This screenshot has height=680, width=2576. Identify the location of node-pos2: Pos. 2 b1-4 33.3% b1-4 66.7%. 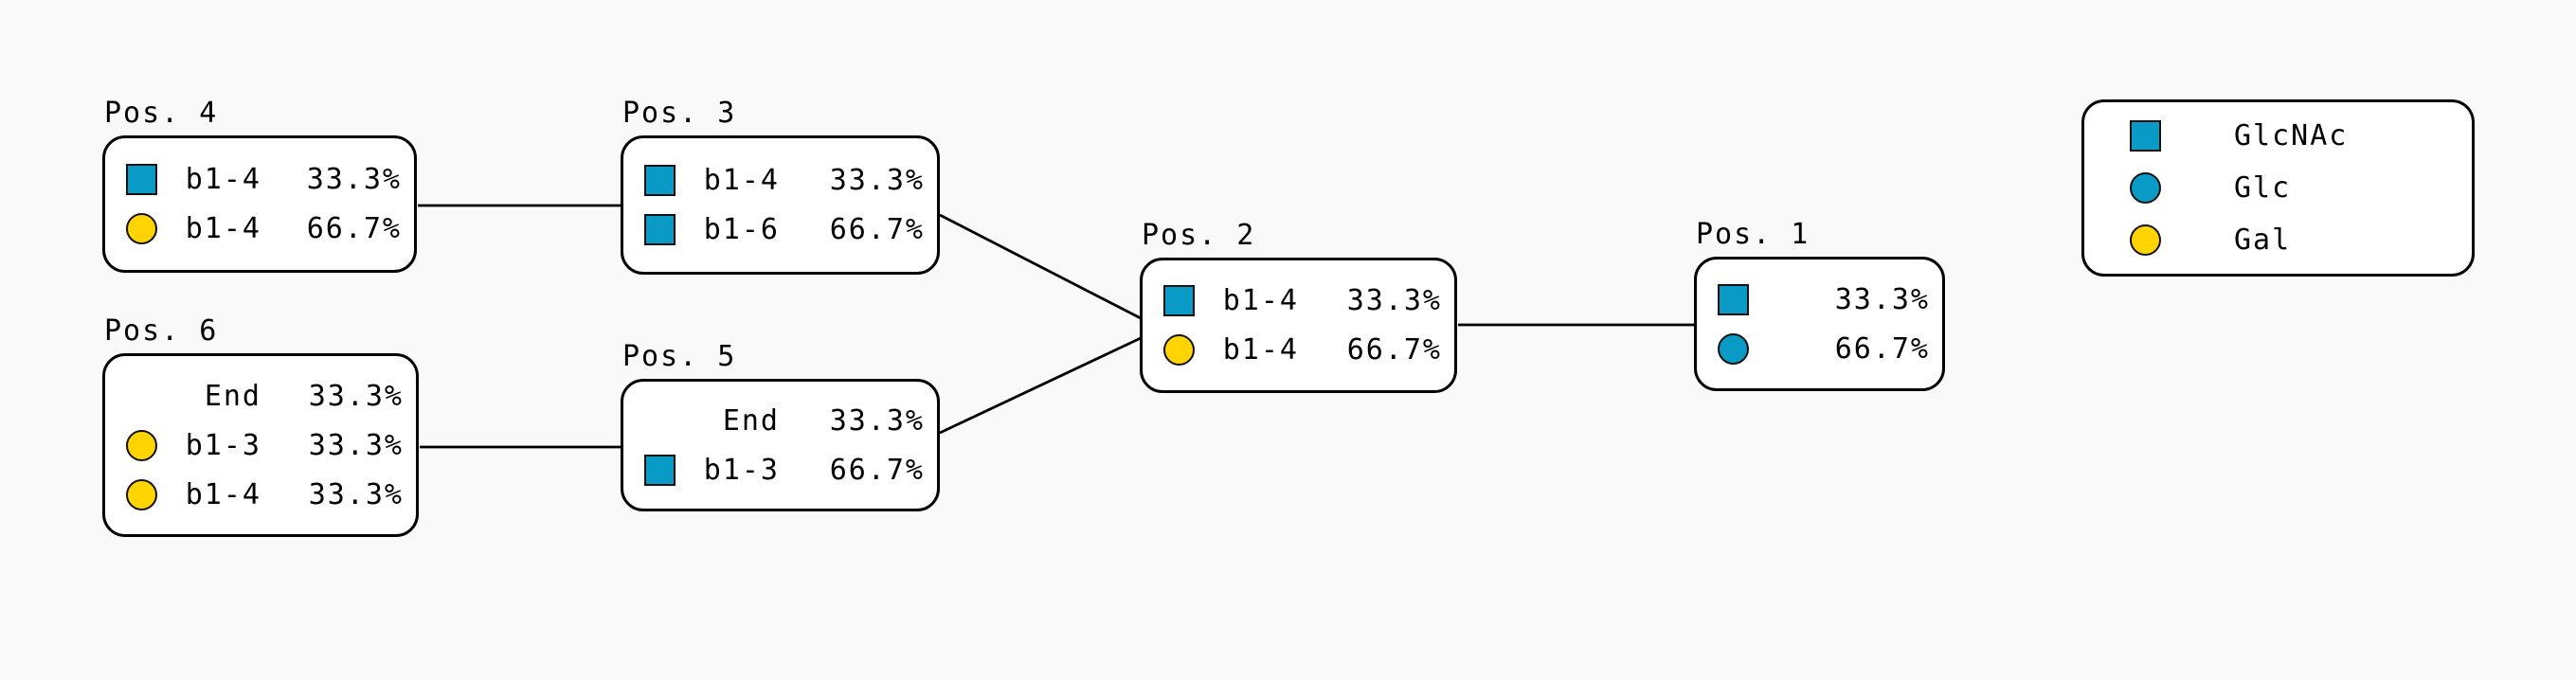
(1298, 306).